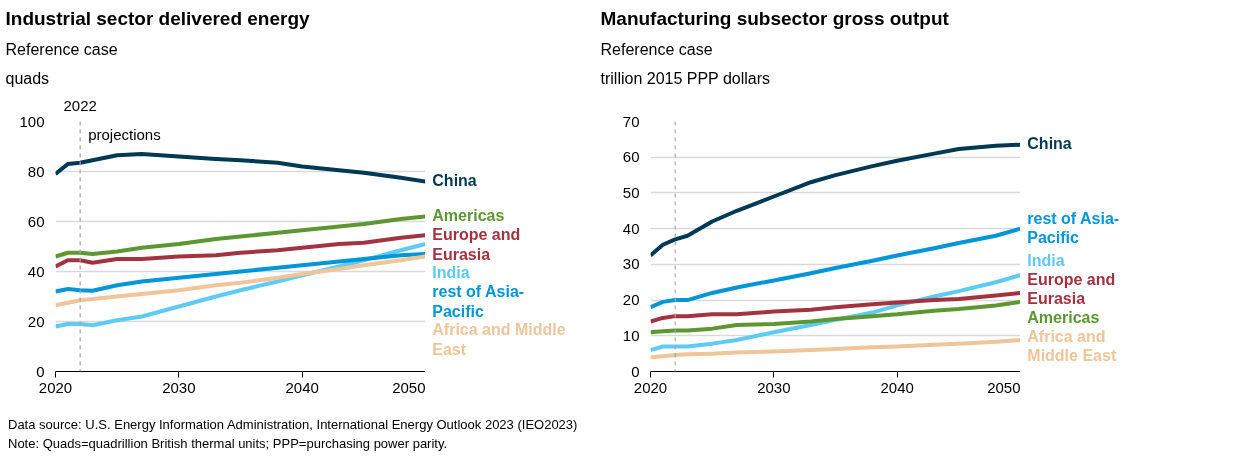 Image resolution: width=1246 pixels, height=467 pixels. I want to click on y-tick-label: 100, so click(32, 121).